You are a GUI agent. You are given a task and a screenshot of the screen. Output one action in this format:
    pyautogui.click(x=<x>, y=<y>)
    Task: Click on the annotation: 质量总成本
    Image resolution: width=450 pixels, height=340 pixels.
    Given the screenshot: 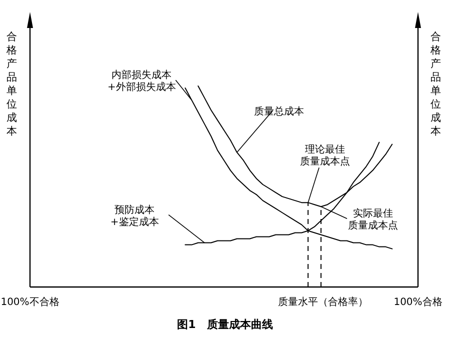 What is the action you would take?
    pyautogui.click(x=279, y=111)
    